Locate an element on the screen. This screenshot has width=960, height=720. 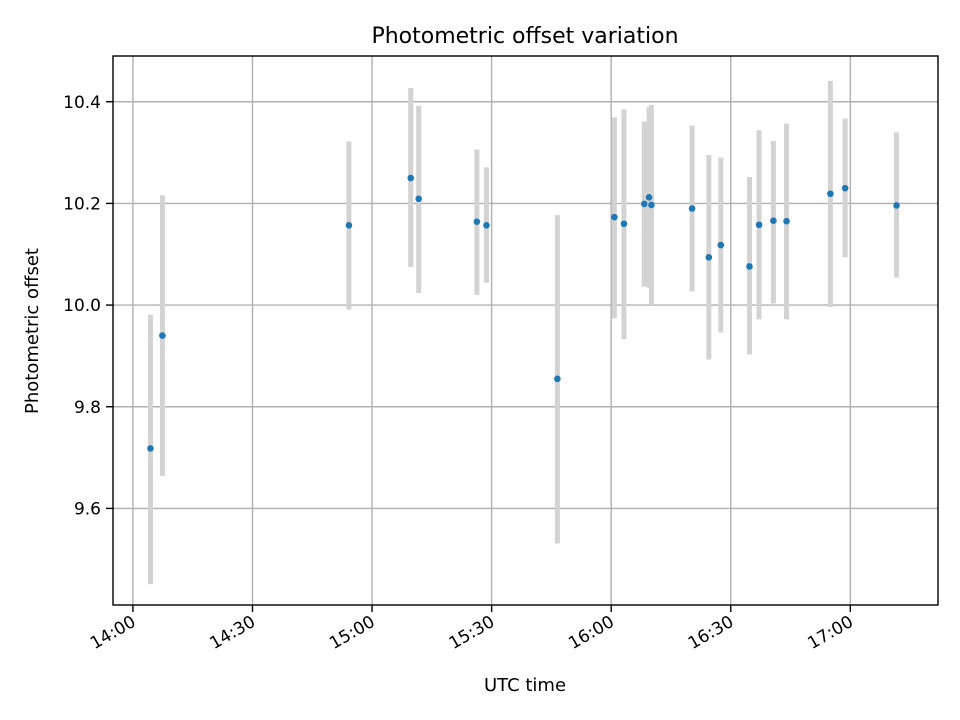
y-axis-ticks: 9.6 9.8 10.0 10.2 10.4 is located at coordinates (88, 306).